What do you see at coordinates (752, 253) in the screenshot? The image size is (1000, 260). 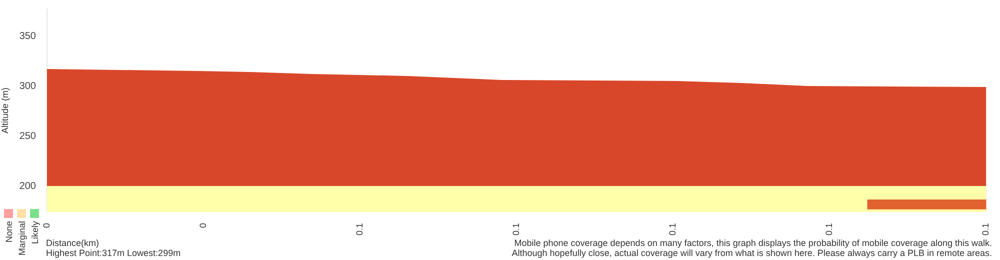 I see `text: Although hopefully close, actual coverage will vary from what is shown here. Please always carry a PLB in remote areas.` at bounding box center [752, 253].